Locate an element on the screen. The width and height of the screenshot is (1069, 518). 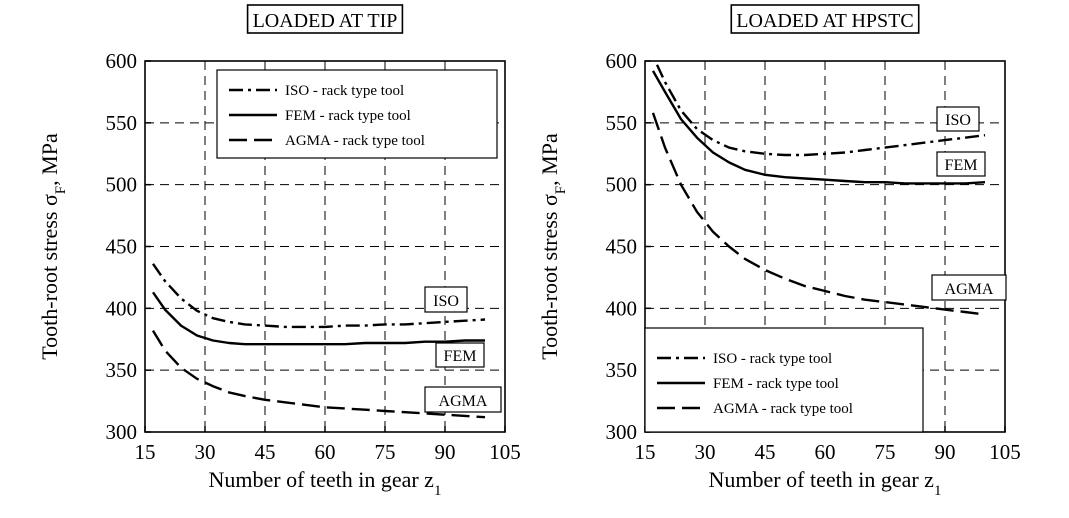
panel-title: LOADED AT HPSTC is located at coordinates (824, 21).